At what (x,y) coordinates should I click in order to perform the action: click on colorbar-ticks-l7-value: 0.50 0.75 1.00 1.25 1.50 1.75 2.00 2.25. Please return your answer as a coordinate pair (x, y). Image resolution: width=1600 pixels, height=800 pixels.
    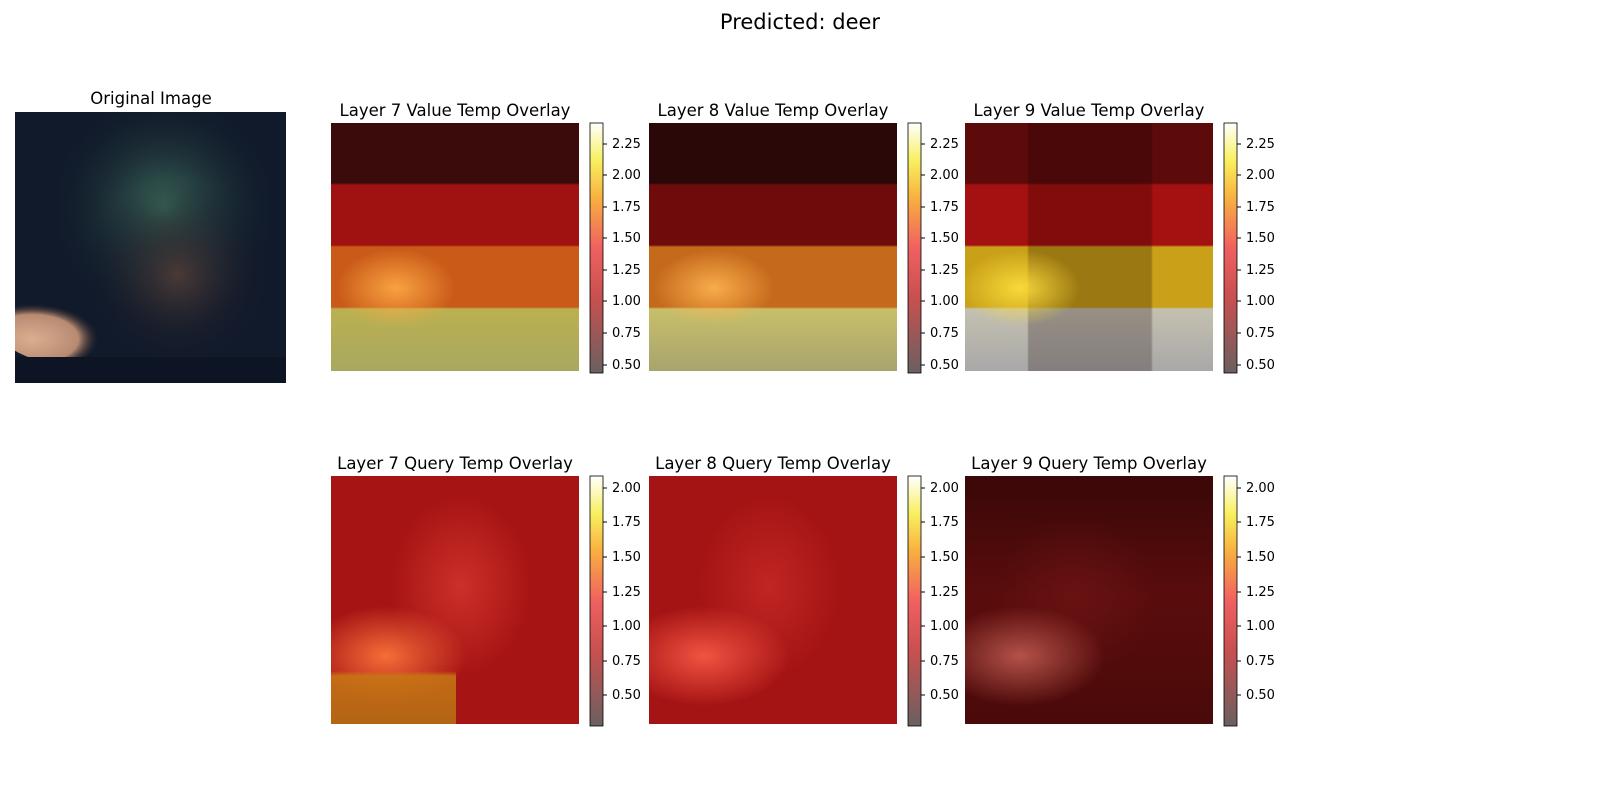
    Looking at the image, I should click on (622, 255).